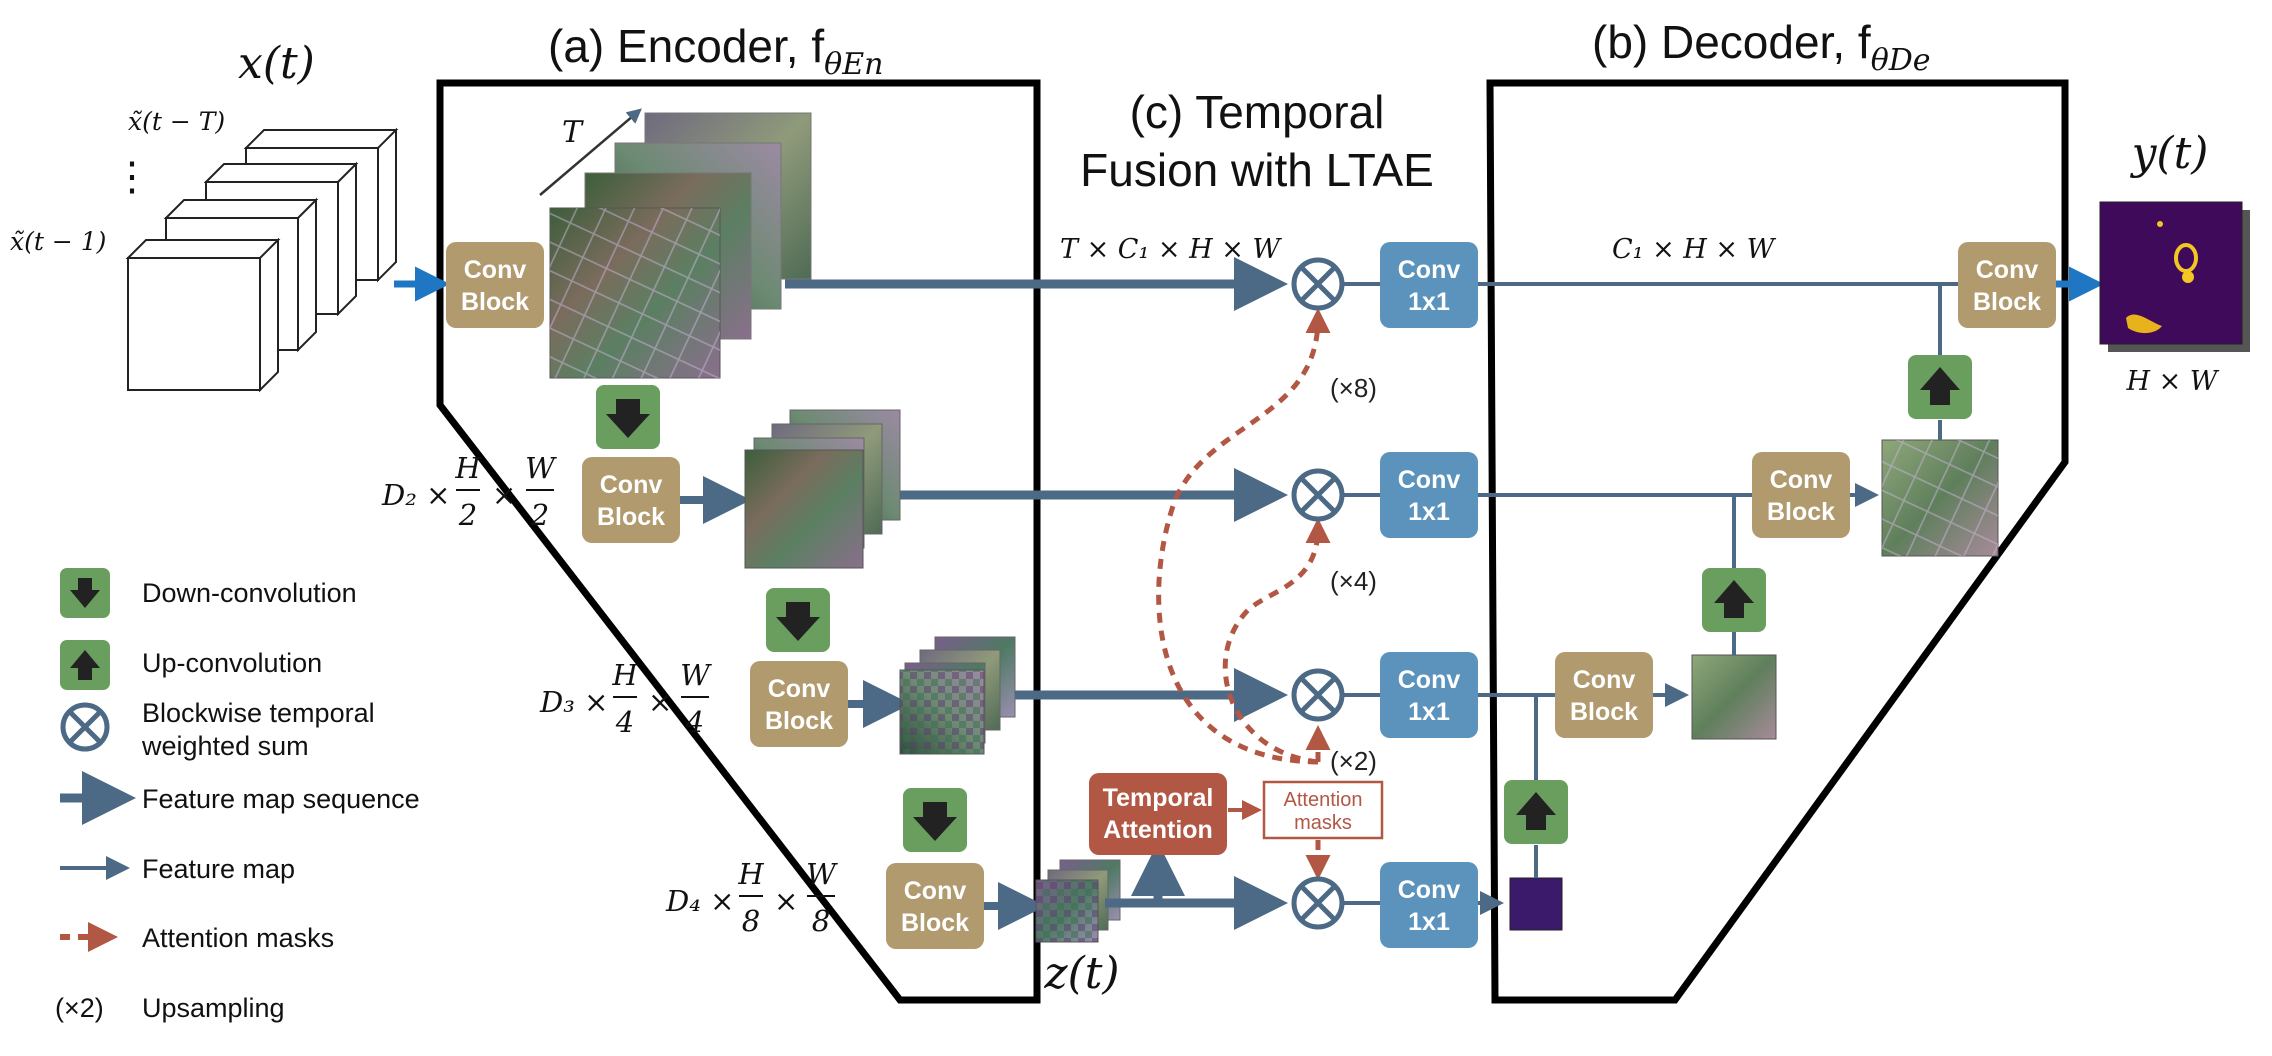  I want to click on decoder-conv-block-1: Conv Block, so click(2007, 285).